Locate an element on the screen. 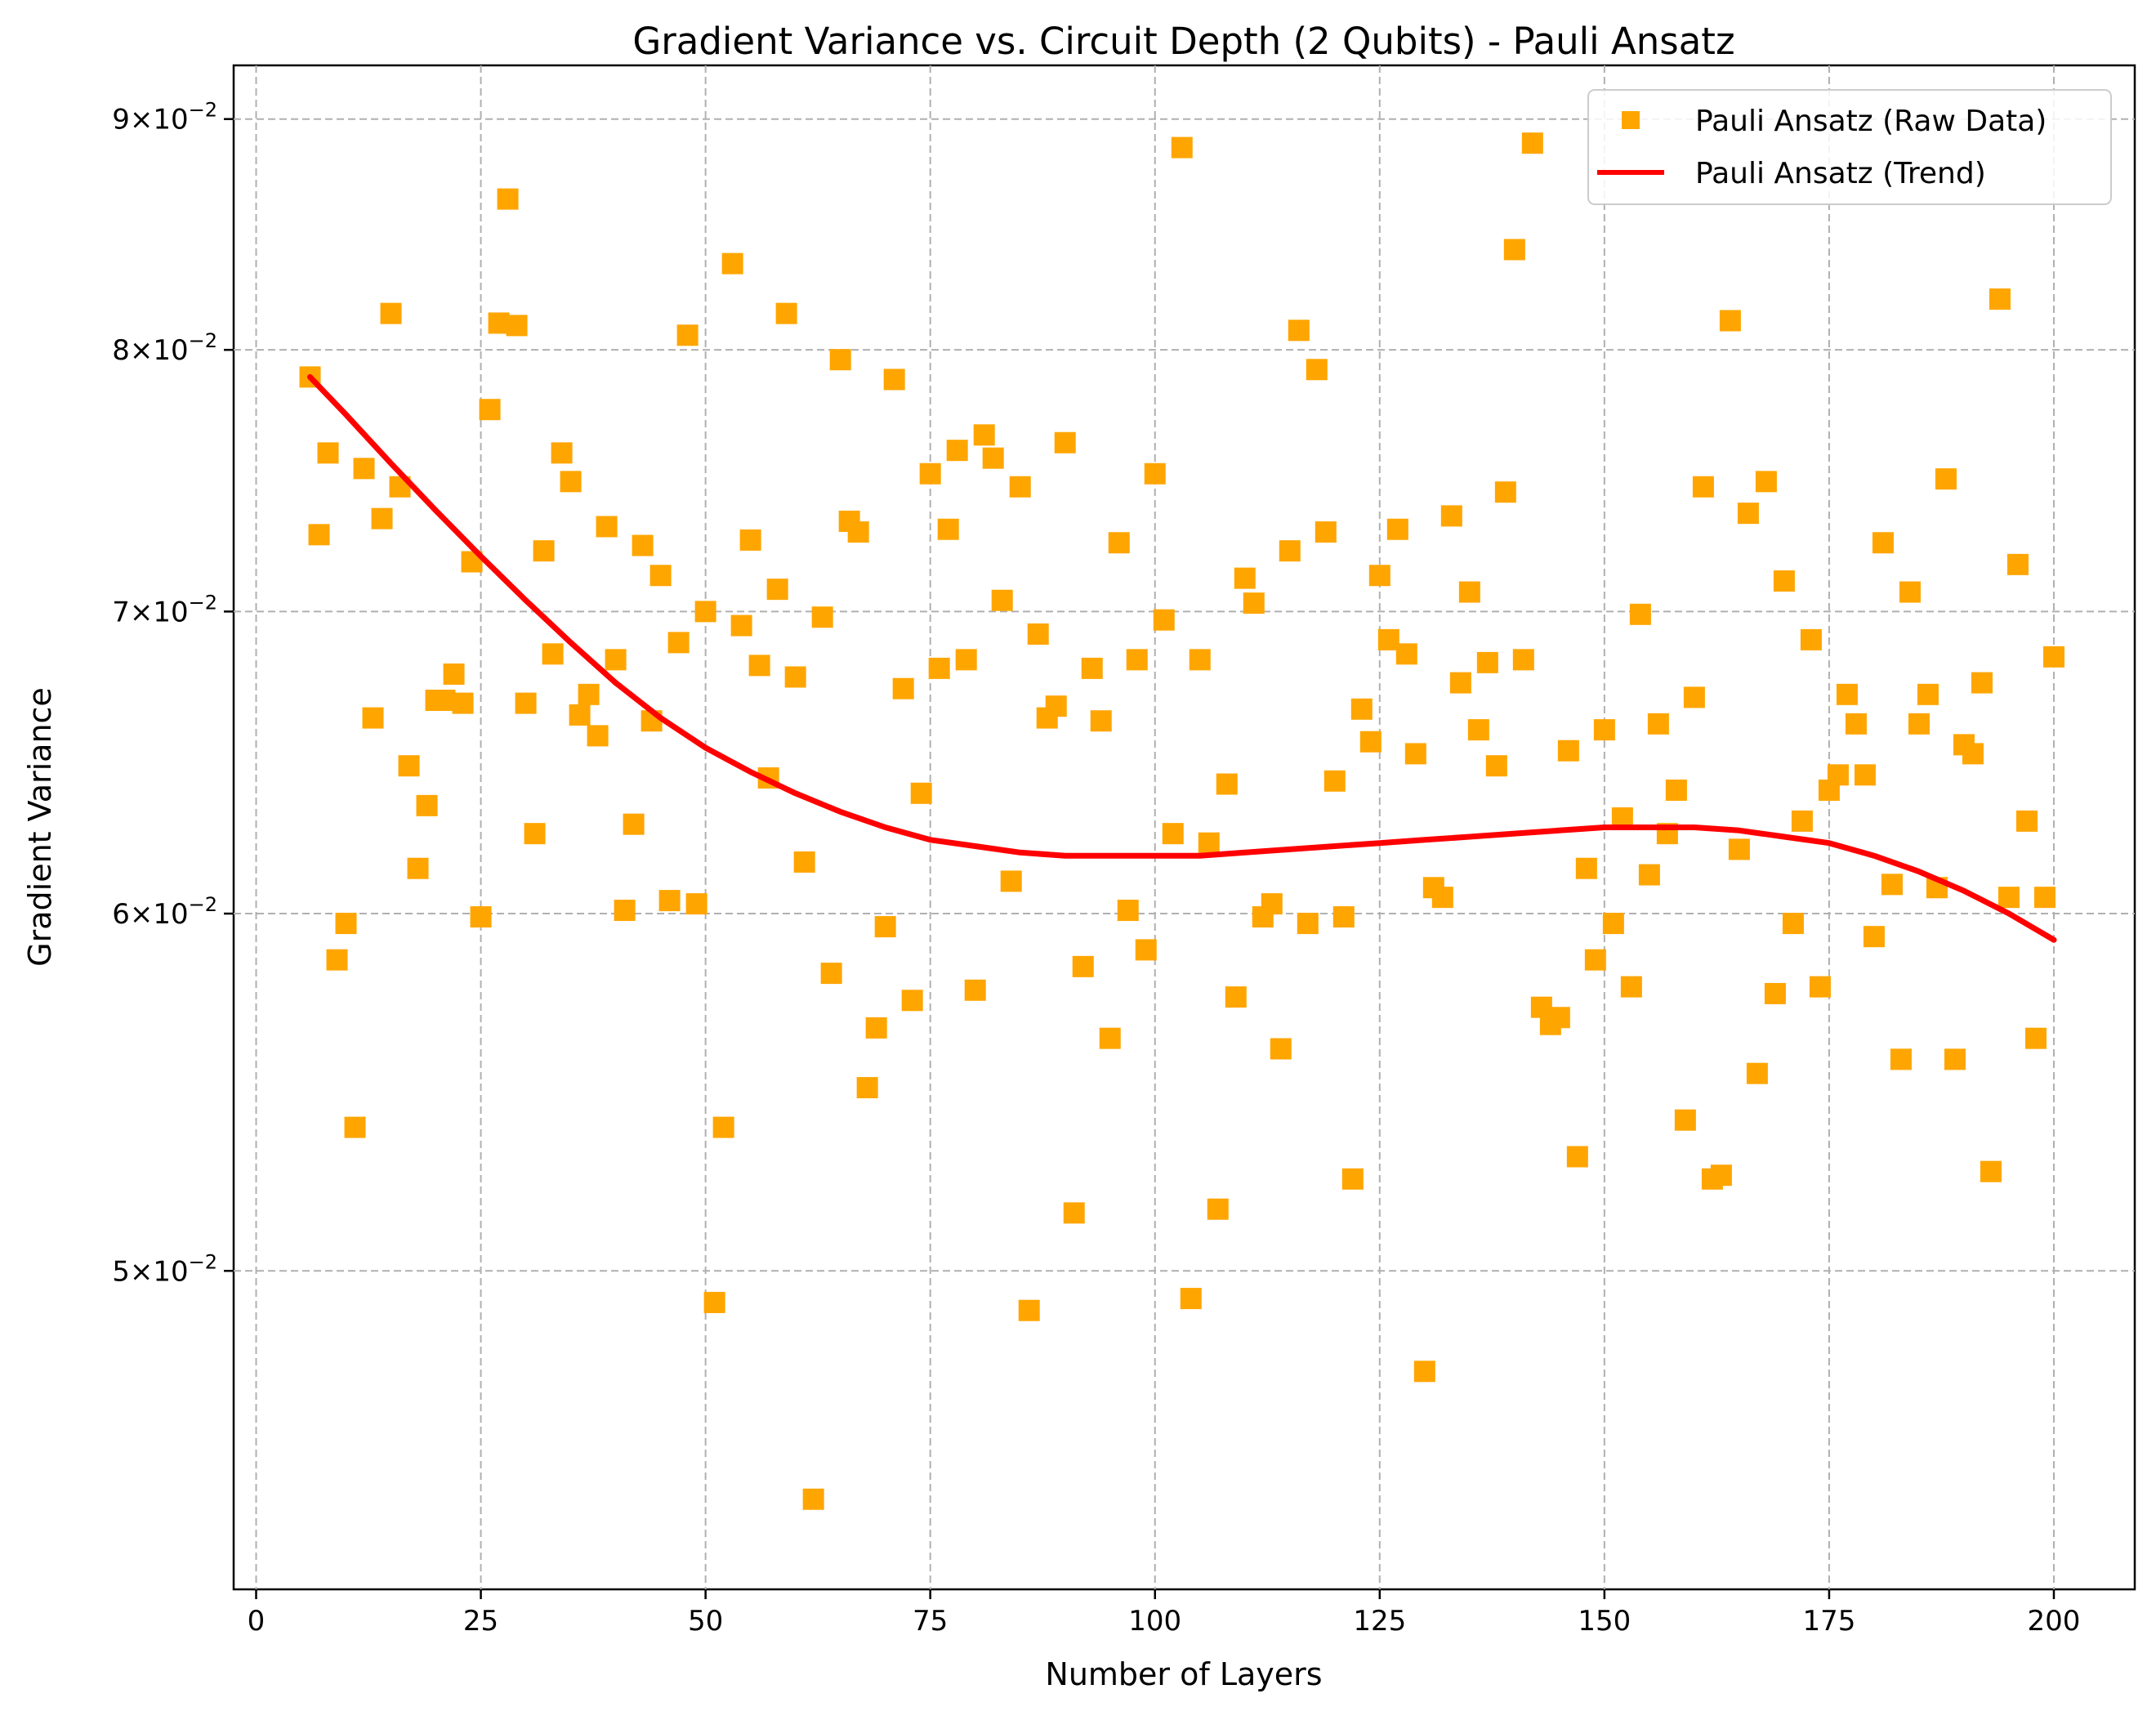  x-tick-label: 125 is located at coordinates (1379, 1621).